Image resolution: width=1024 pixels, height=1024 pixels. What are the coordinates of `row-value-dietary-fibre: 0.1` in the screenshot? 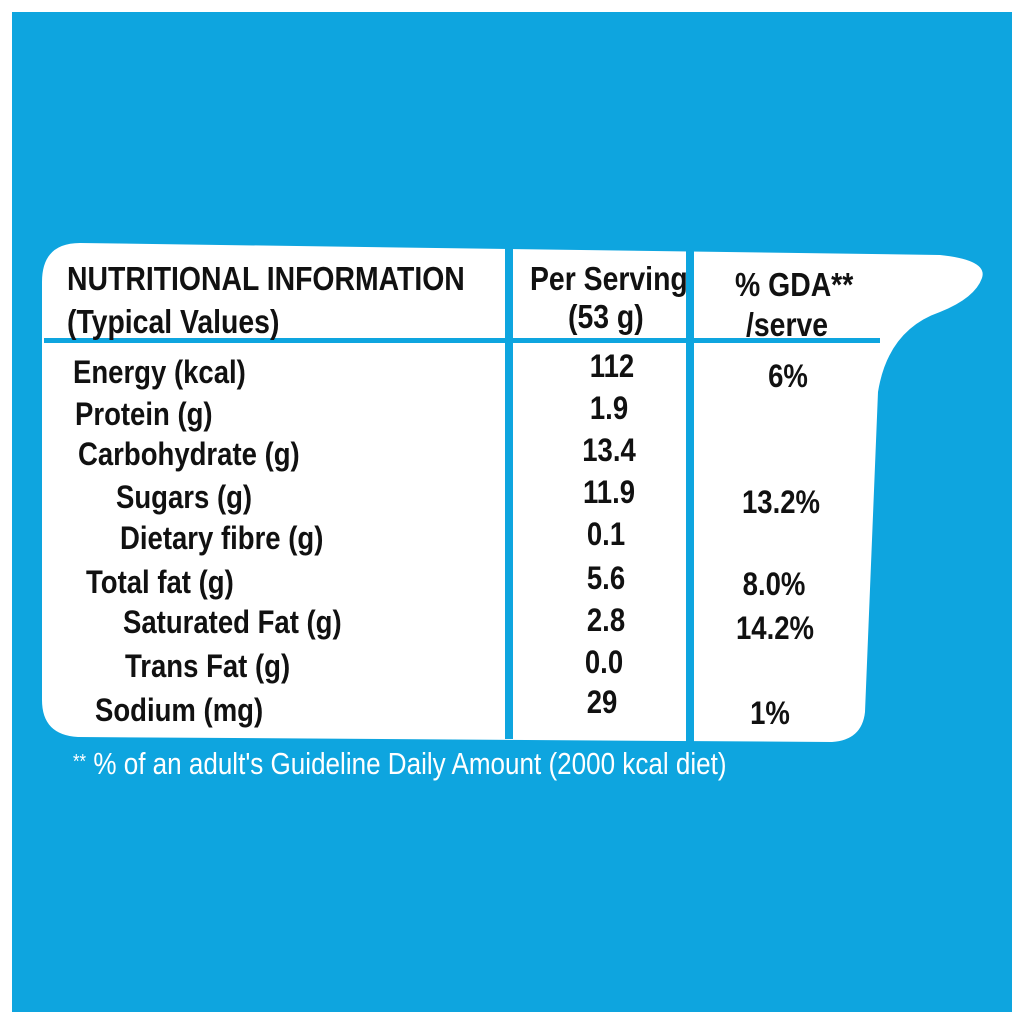 It's located at (606, 534).